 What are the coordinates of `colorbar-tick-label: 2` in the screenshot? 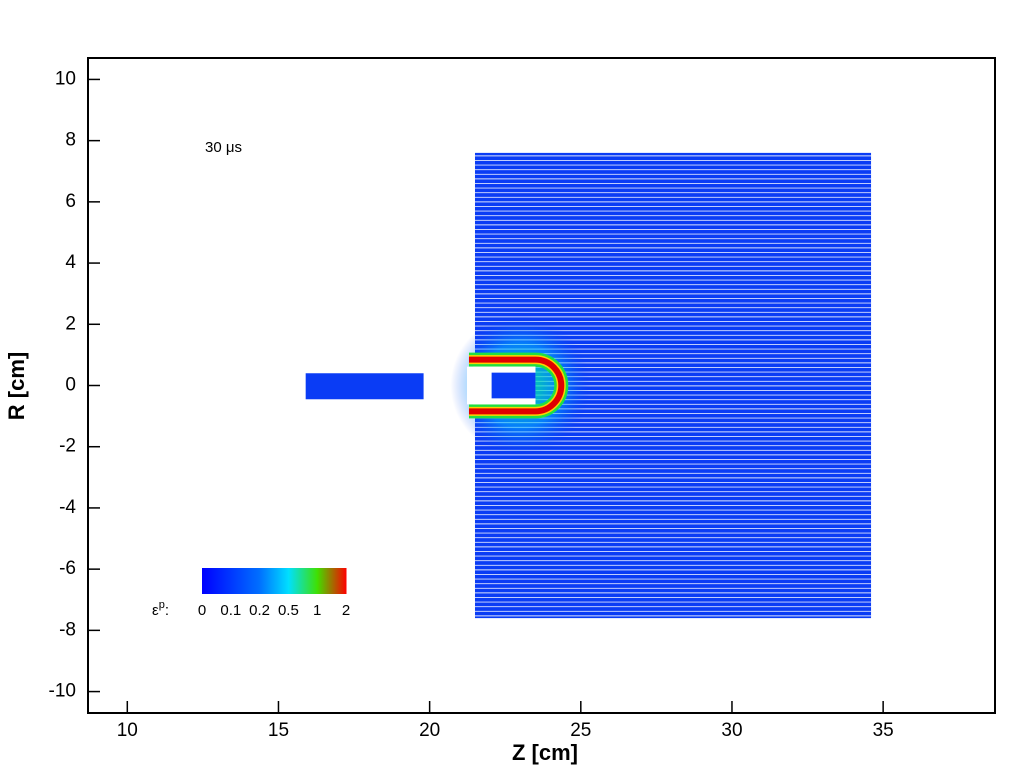 It's located at (346, 610).